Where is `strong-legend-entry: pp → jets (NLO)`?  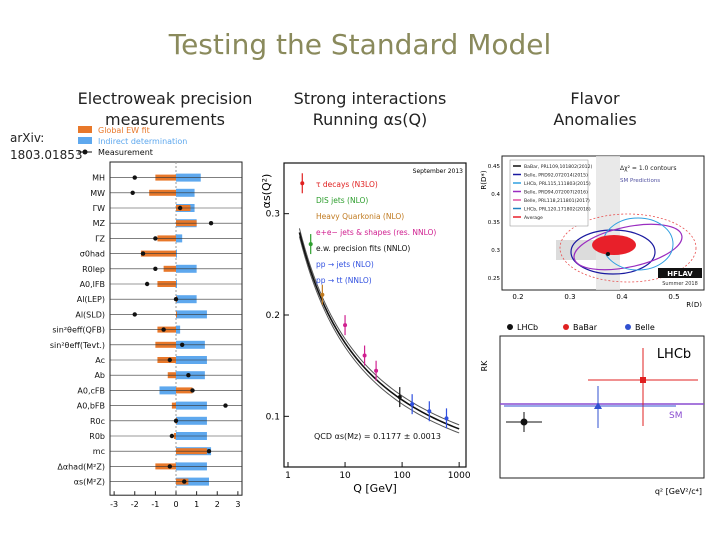 strong-legend-entry: pp → jets (NLO) is located at coordinates (345, 264).